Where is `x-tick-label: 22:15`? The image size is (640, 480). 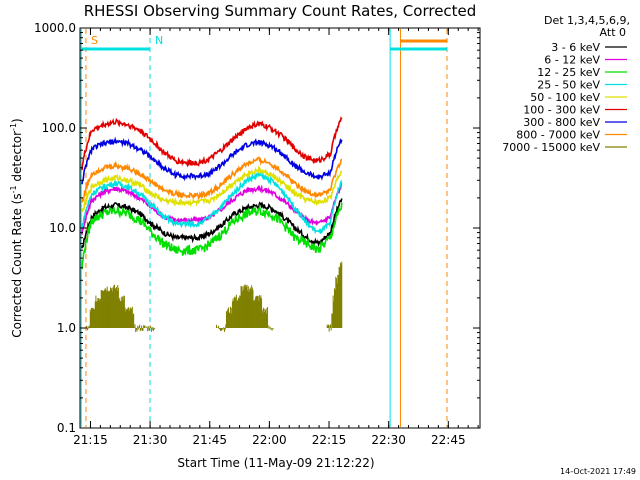 x-tick-label: 22:15 is located at coordinates (329, 440).